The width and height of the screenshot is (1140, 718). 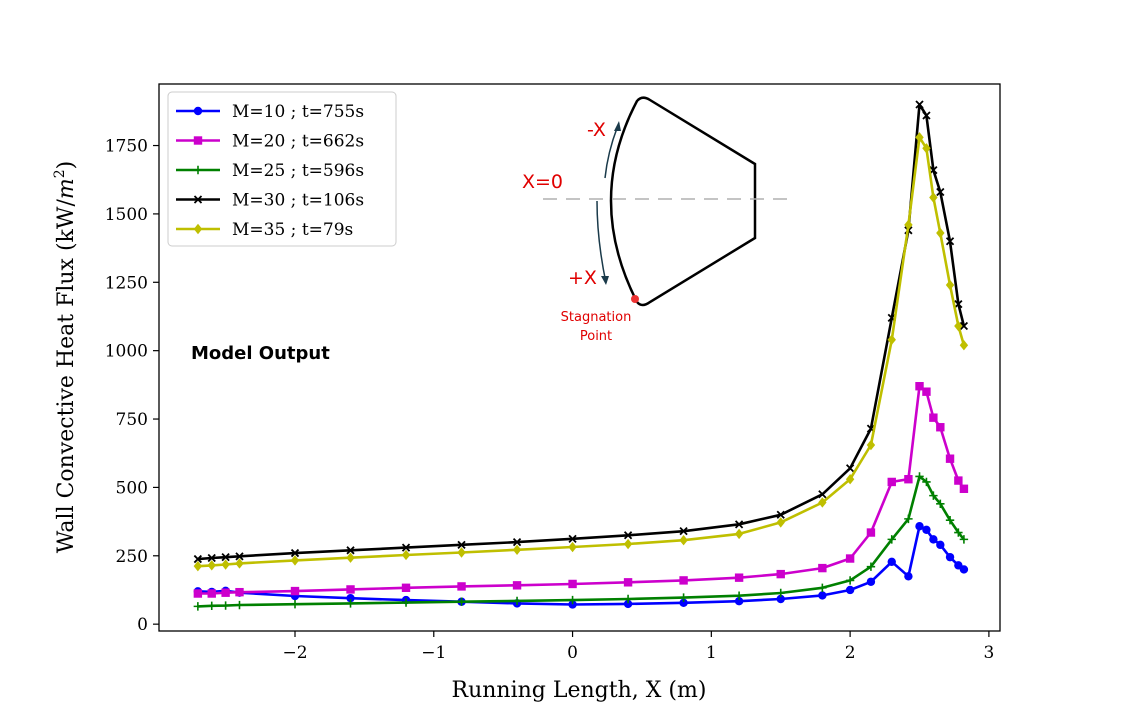 I want to click on x-tick-label: −1, so click(x=433, y=653).